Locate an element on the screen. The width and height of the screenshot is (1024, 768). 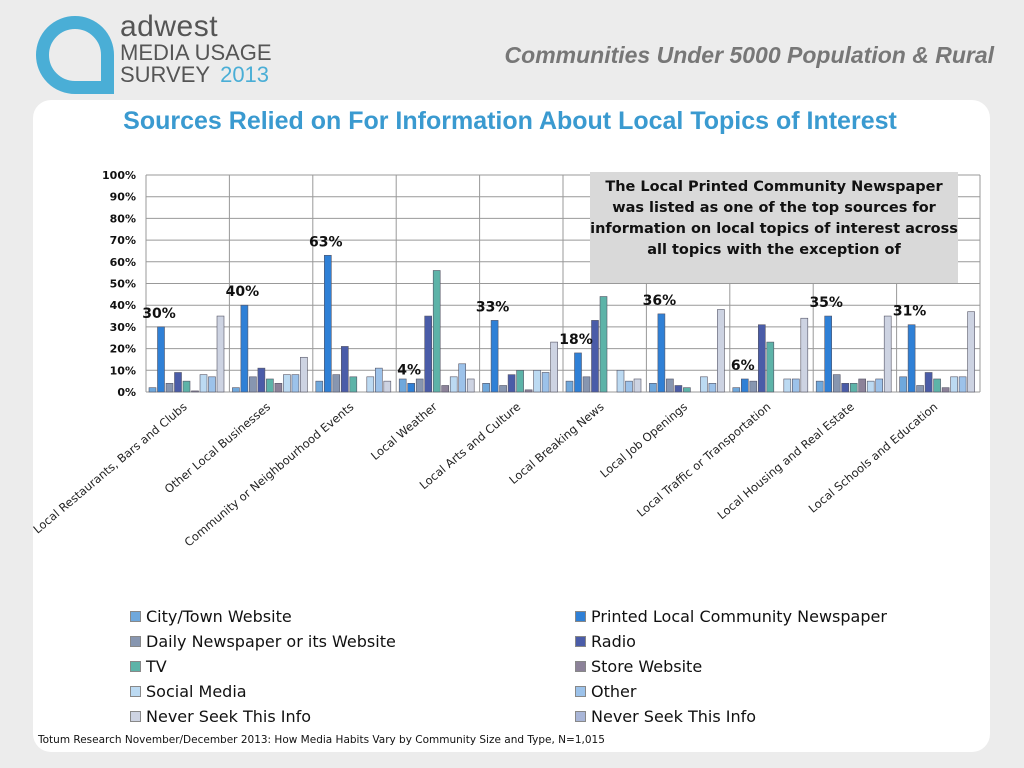
y-tick-label: 80% is located at coordinates (123, 218).